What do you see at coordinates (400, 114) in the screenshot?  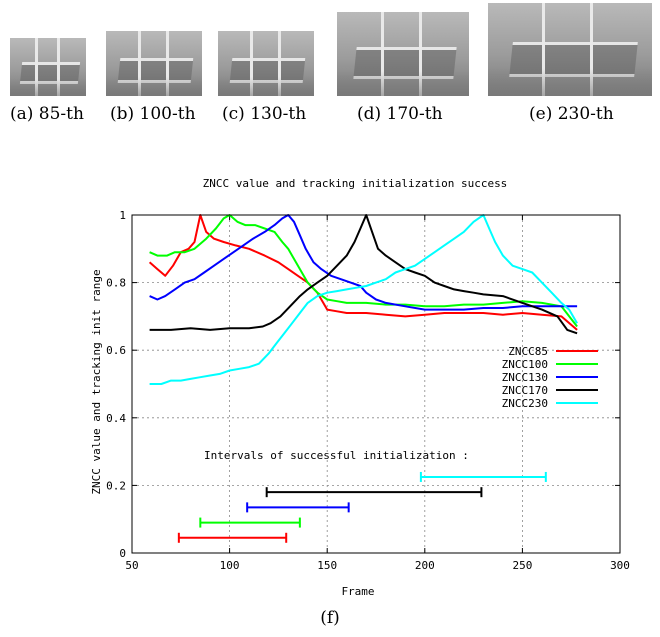 I see `thumbnail-caption-d: (d) 170-th` at bounding box center [400, 114].